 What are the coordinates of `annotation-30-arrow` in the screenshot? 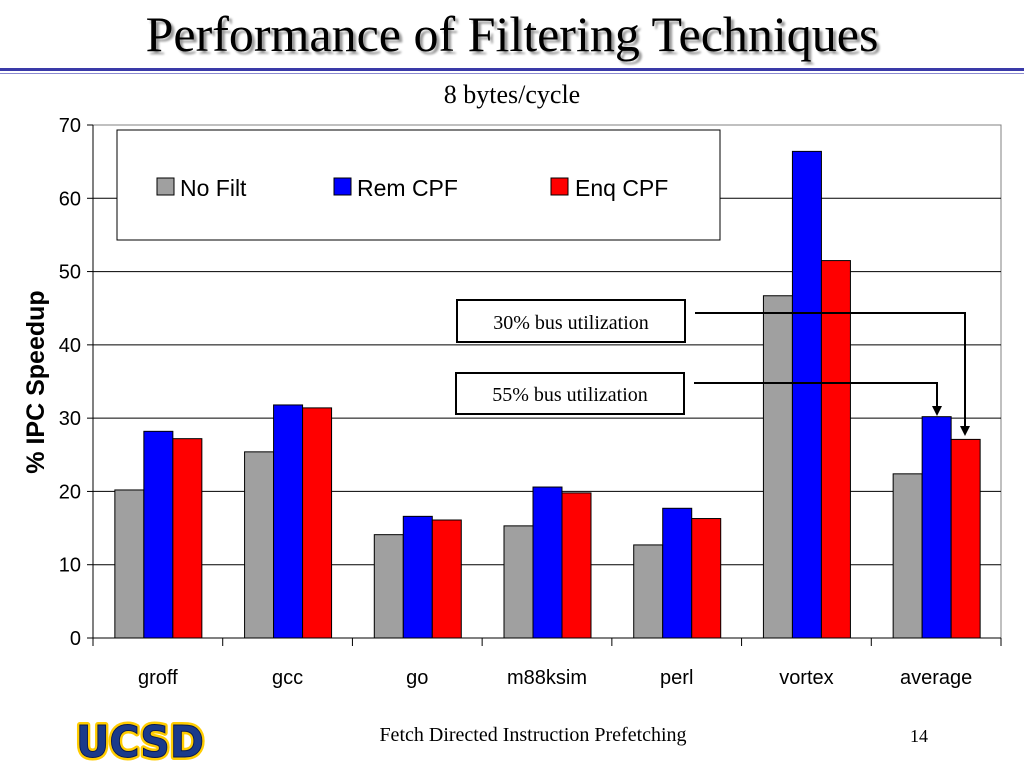 It's located at (832, 374).